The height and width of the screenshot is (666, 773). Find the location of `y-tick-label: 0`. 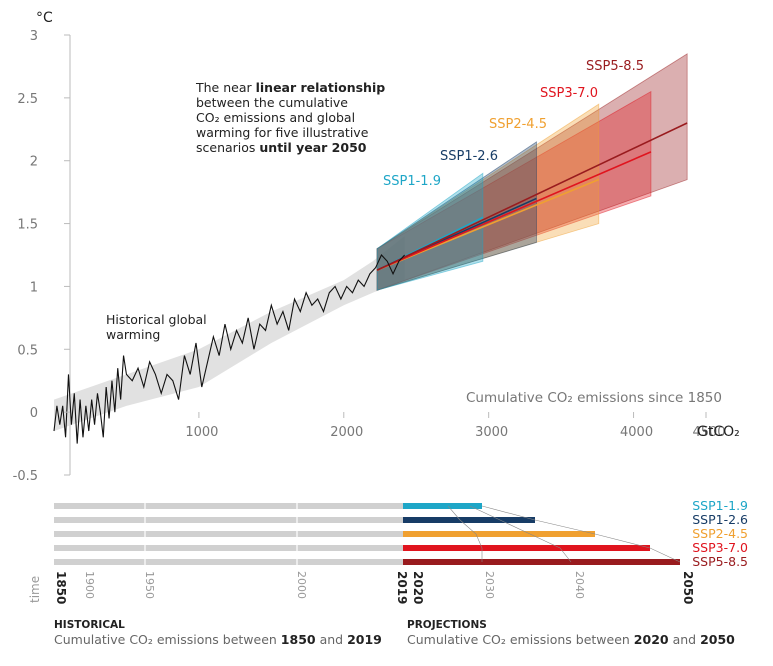

y-tick-label: 0 is located at coordinates (34, 413).